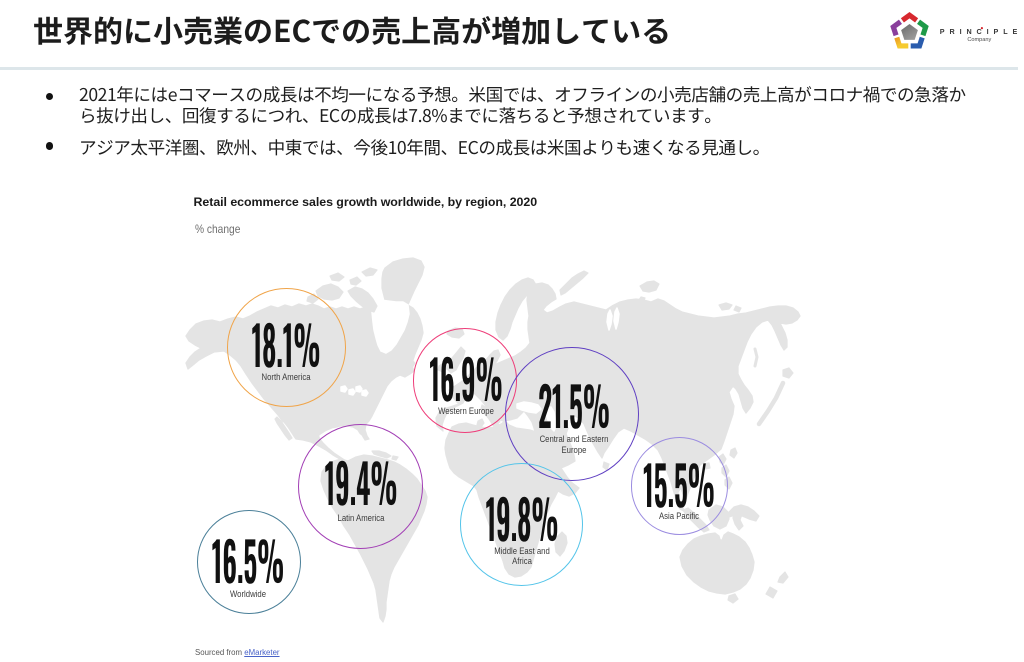  Describe the element at coordinates (979, 40) in the screenshot. I see `svg-text: Company` at that location.